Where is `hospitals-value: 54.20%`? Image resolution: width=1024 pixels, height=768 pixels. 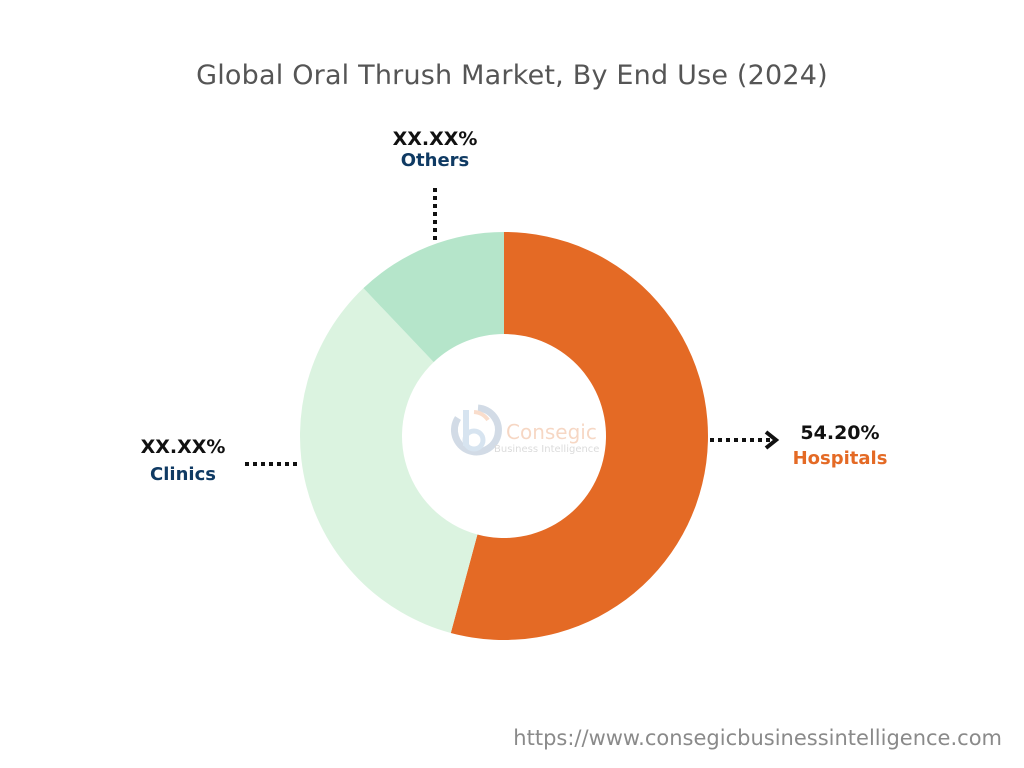
hospitals-value: 54.20% is located at coordinates (840, 433).